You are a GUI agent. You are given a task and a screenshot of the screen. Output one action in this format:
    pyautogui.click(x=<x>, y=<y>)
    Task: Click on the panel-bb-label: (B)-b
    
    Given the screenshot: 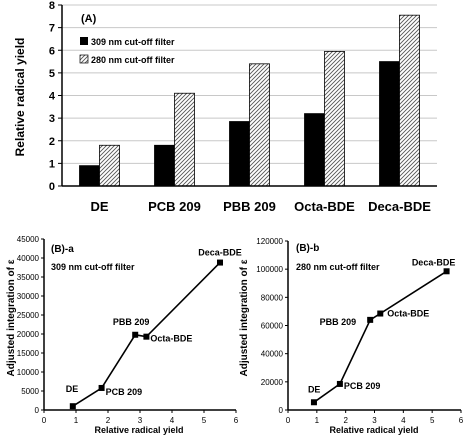 What is the action you would take?
    pyautogui.click(x=307, y=248)
    